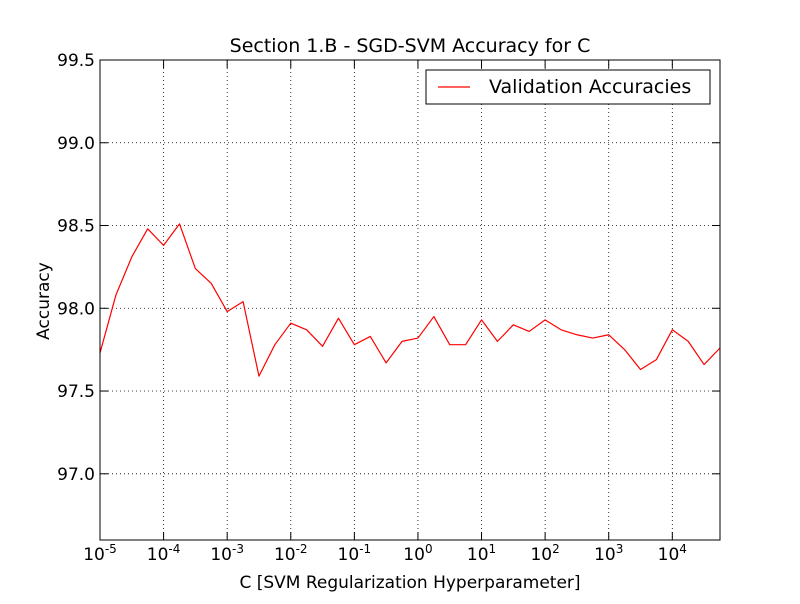  What do you see at coordinates (556, 549) in the screenshot?
I see `x-tick-label-exponent: 2` at bounding box center [556, 549].